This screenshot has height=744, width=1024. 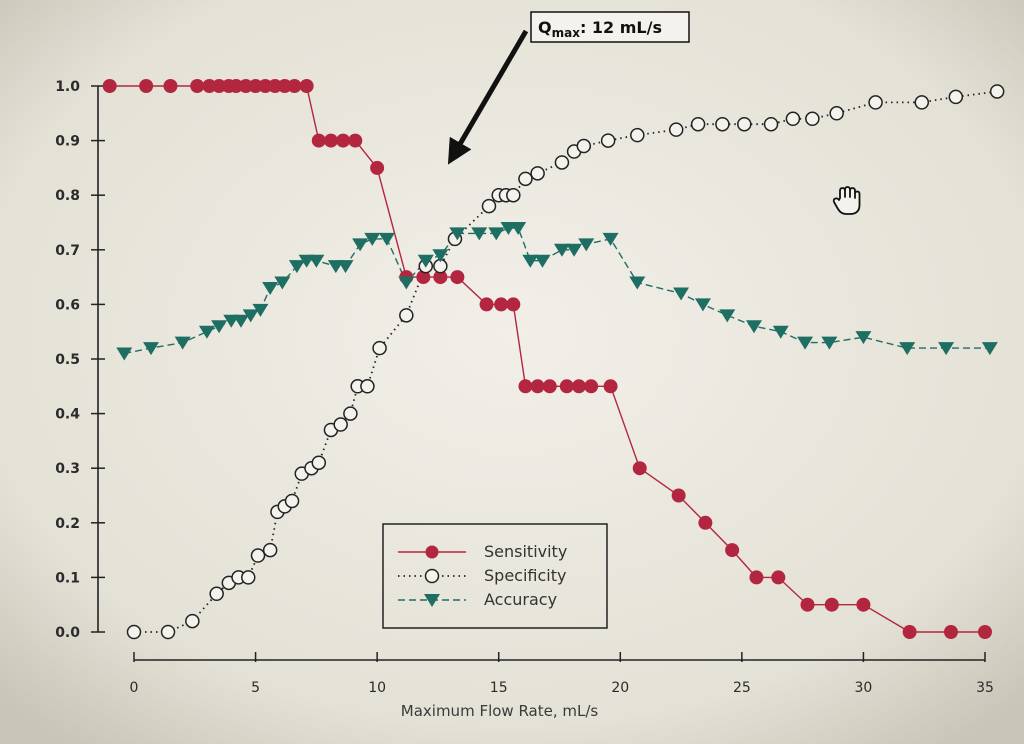 I want to click on legend-label-accuracy: Accuracy, so click(x=520, y=599).